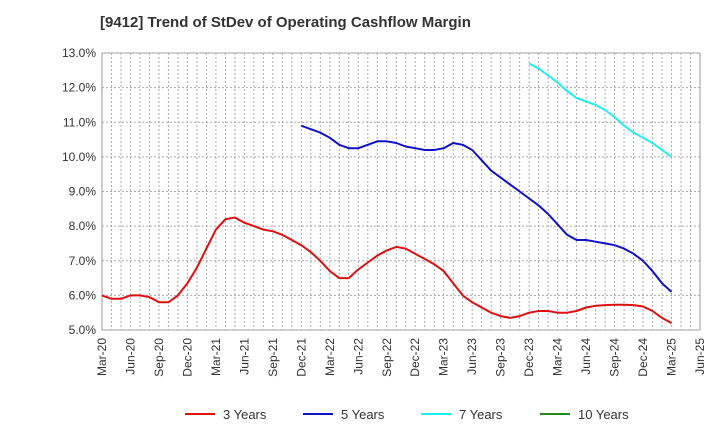 This screenshot has width=720, height=440. I want to click on x-tick-label: Jun-22, so click(358, 356).